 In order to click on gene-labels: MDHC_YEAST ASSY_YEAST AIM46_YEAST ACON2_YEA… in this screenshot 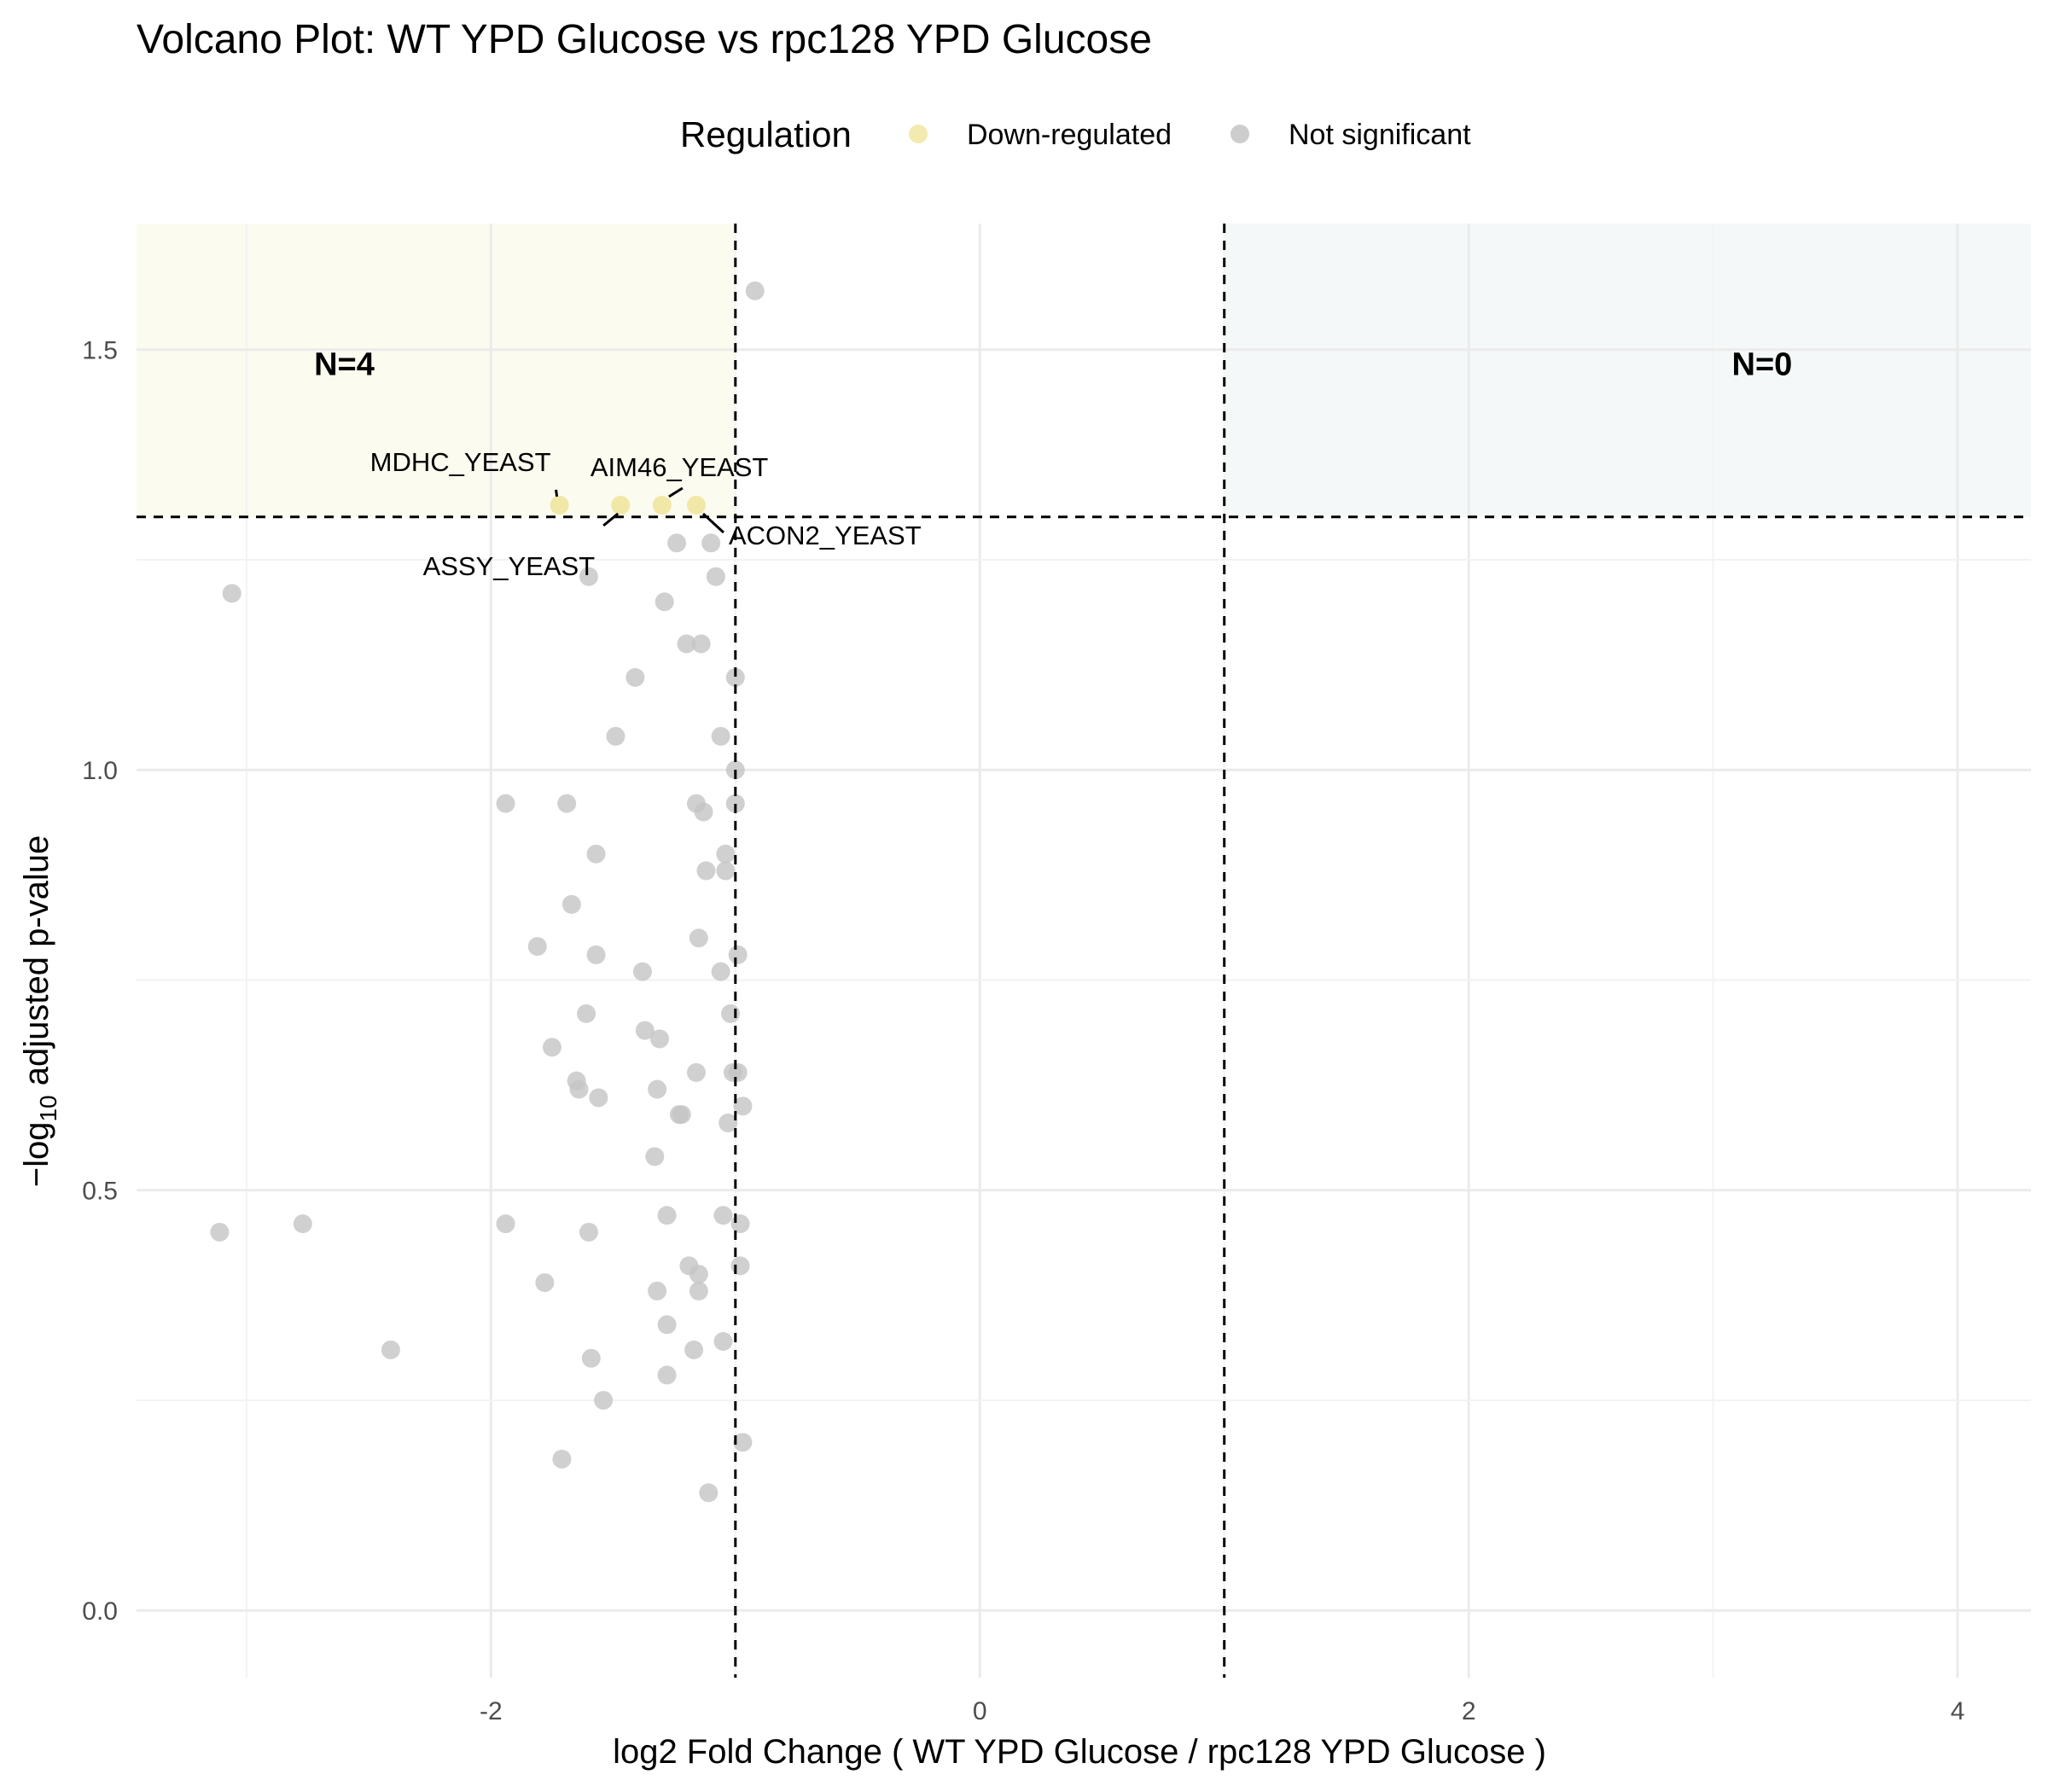, I will do `click(646, 514)`.